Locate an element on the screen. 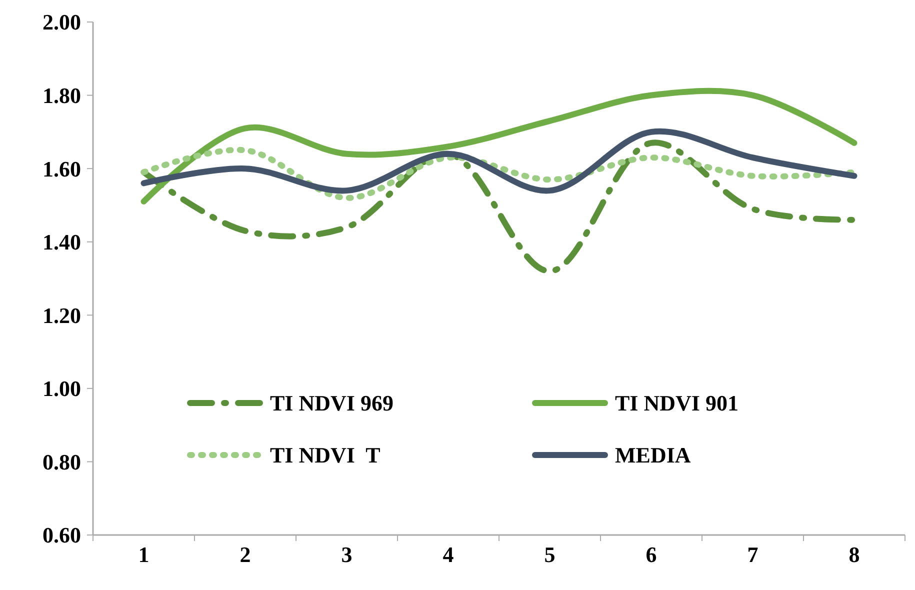 This screenshot has width=915, height=590. y-tick-label: 1.40 is located at coordinates (61, 242).